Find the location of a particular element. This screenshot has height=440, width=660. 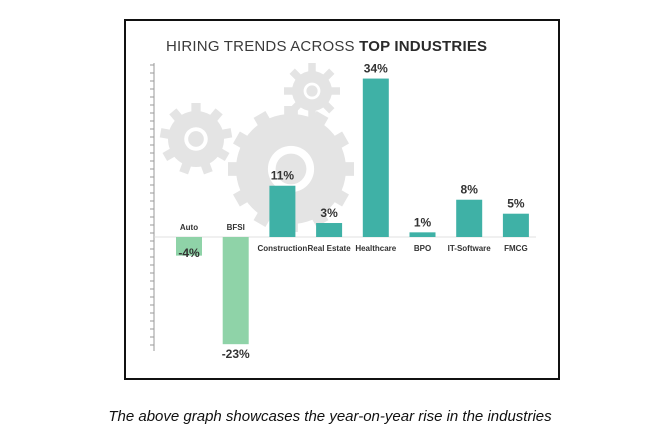

value-label: 11% is located at coordinates (283, 176).